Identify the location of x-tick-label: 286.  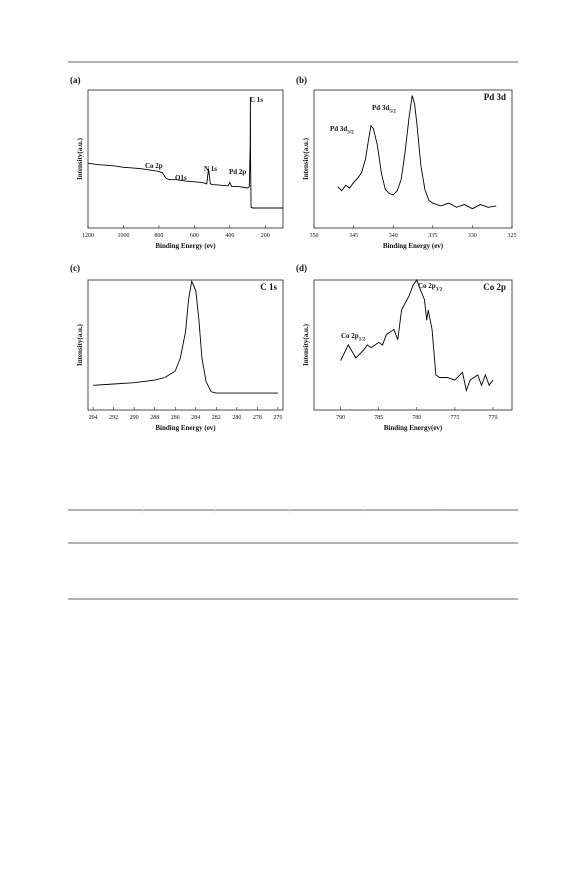
(175, 418).